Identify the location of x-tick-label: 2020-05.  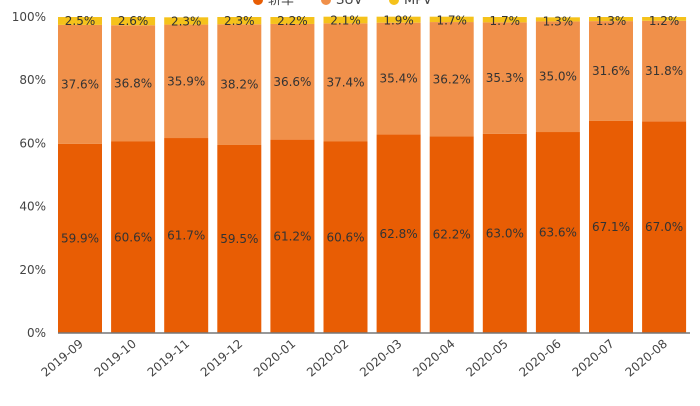
(486, 358).